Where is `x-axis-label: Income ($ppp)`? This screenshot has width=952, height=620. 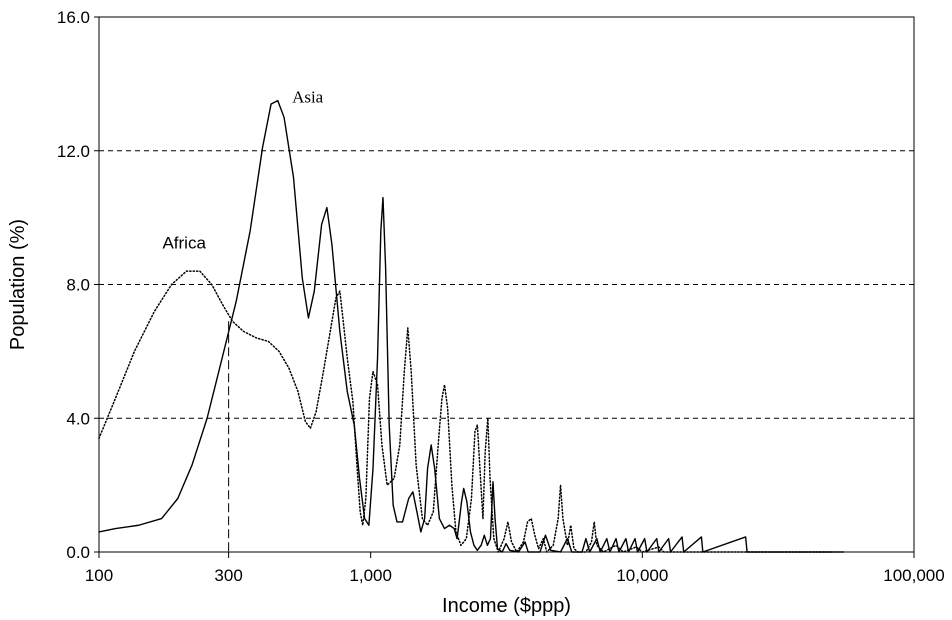 x-axis-label: Income ($ppp) is located at coordinates (506, 606).